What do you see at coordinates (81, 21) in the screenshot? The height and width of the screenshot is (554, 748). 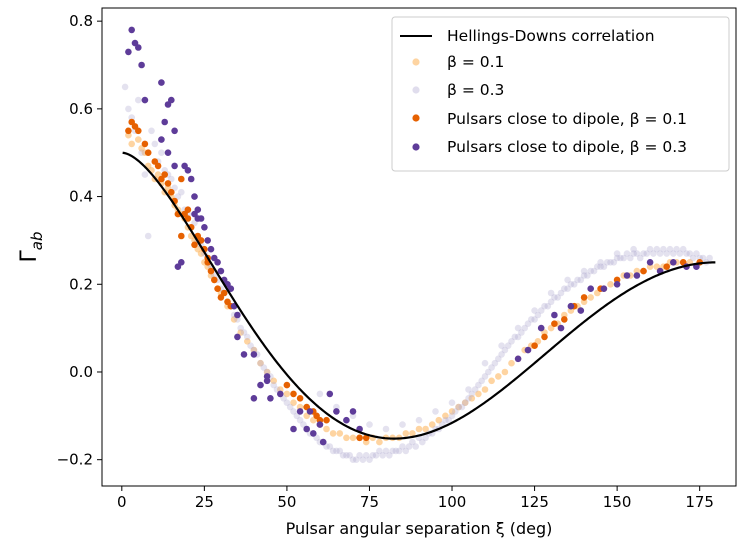 I see `y-tick-label: 0.8` at bounding box center [81, 21].